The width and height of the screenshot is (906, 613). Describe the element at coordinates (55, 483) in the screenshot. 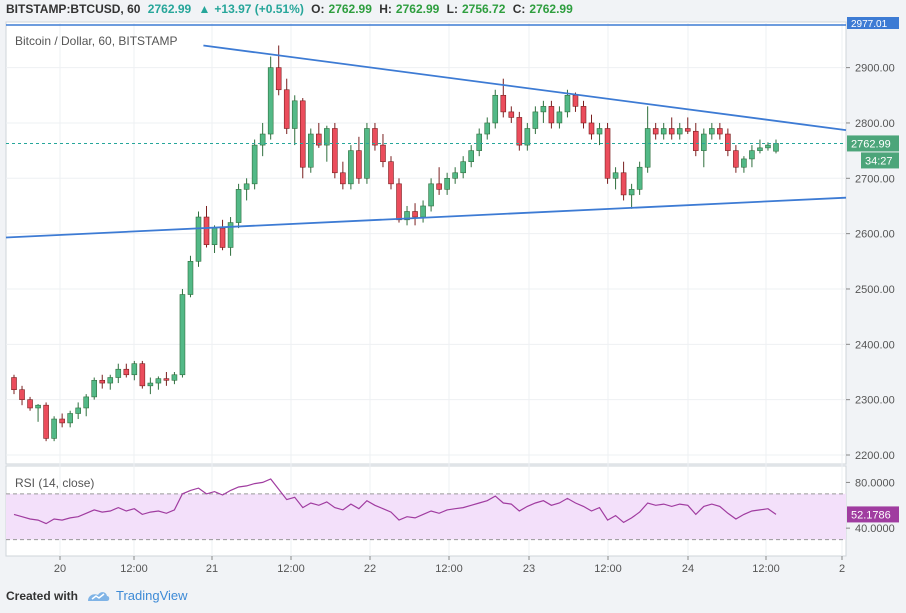

I see `rsi-title: RSI (14, close)` at that location.